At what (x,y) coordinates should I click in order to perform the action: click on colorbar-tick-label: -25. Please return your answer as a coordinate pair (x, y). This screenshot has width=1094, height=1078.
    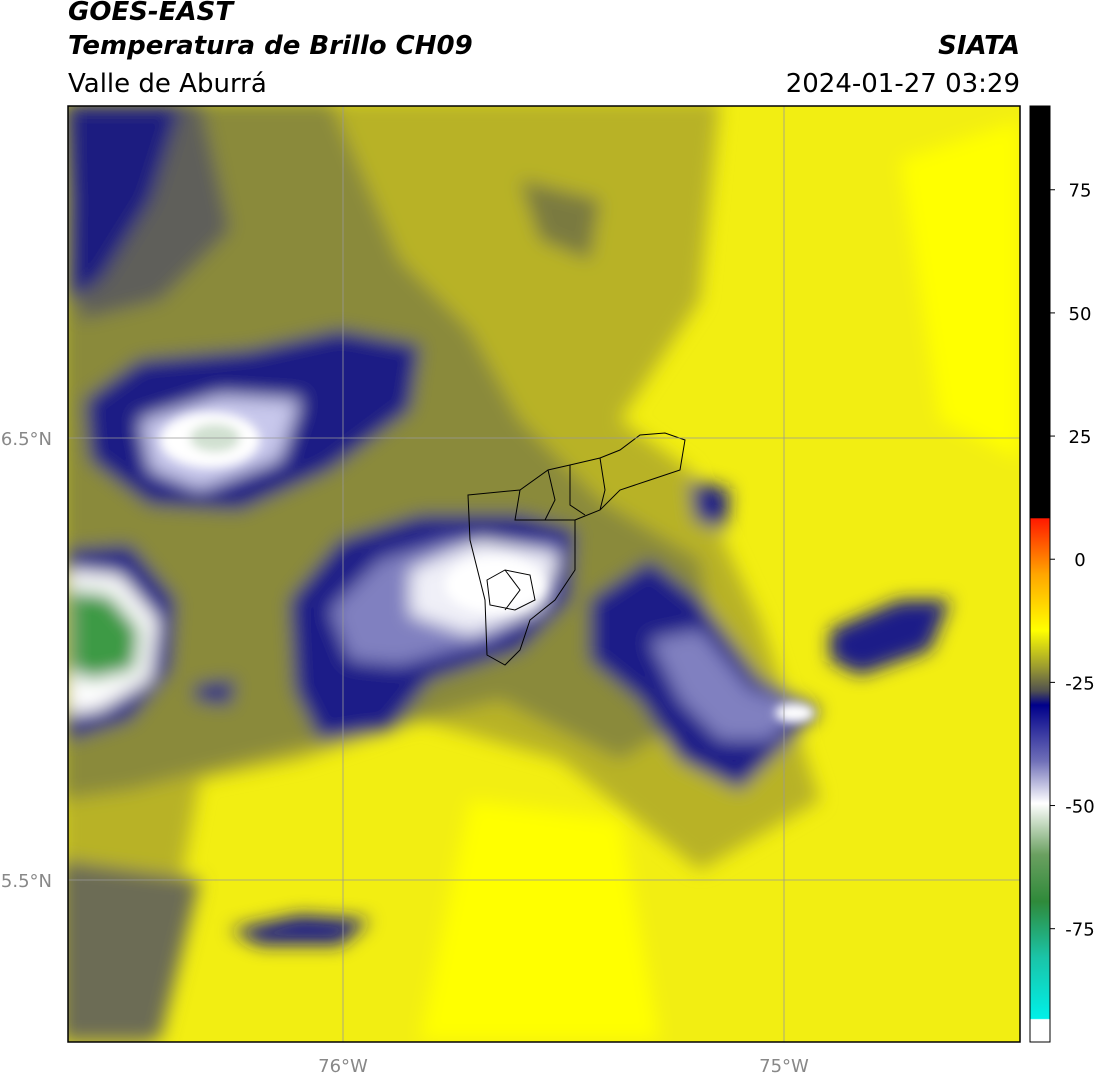
    Looking at the image, I should click on (1079, 683).